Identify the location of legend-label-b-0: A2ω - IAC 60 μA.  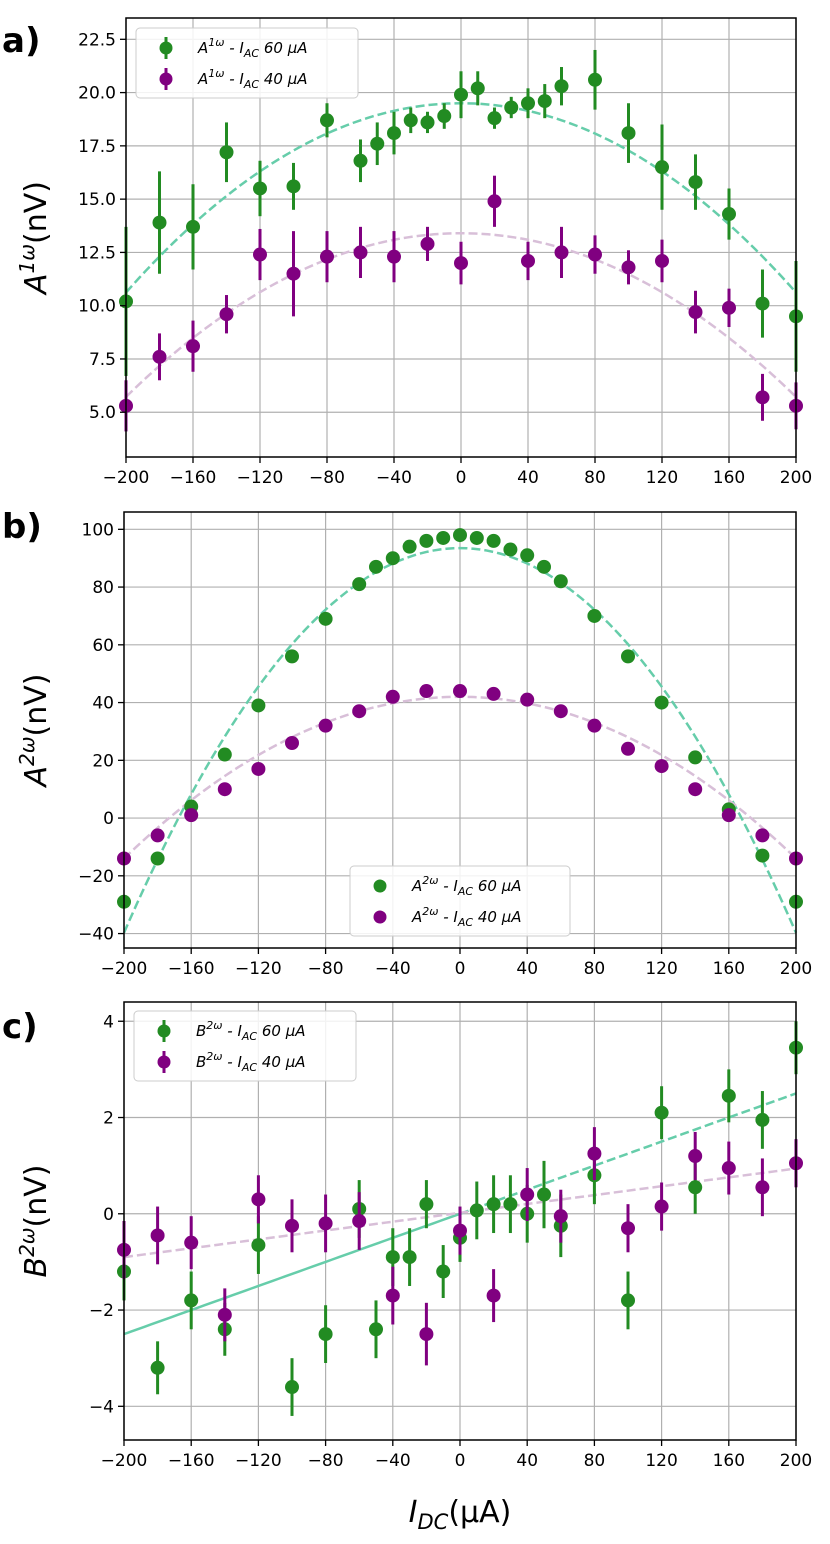
(466, 886).